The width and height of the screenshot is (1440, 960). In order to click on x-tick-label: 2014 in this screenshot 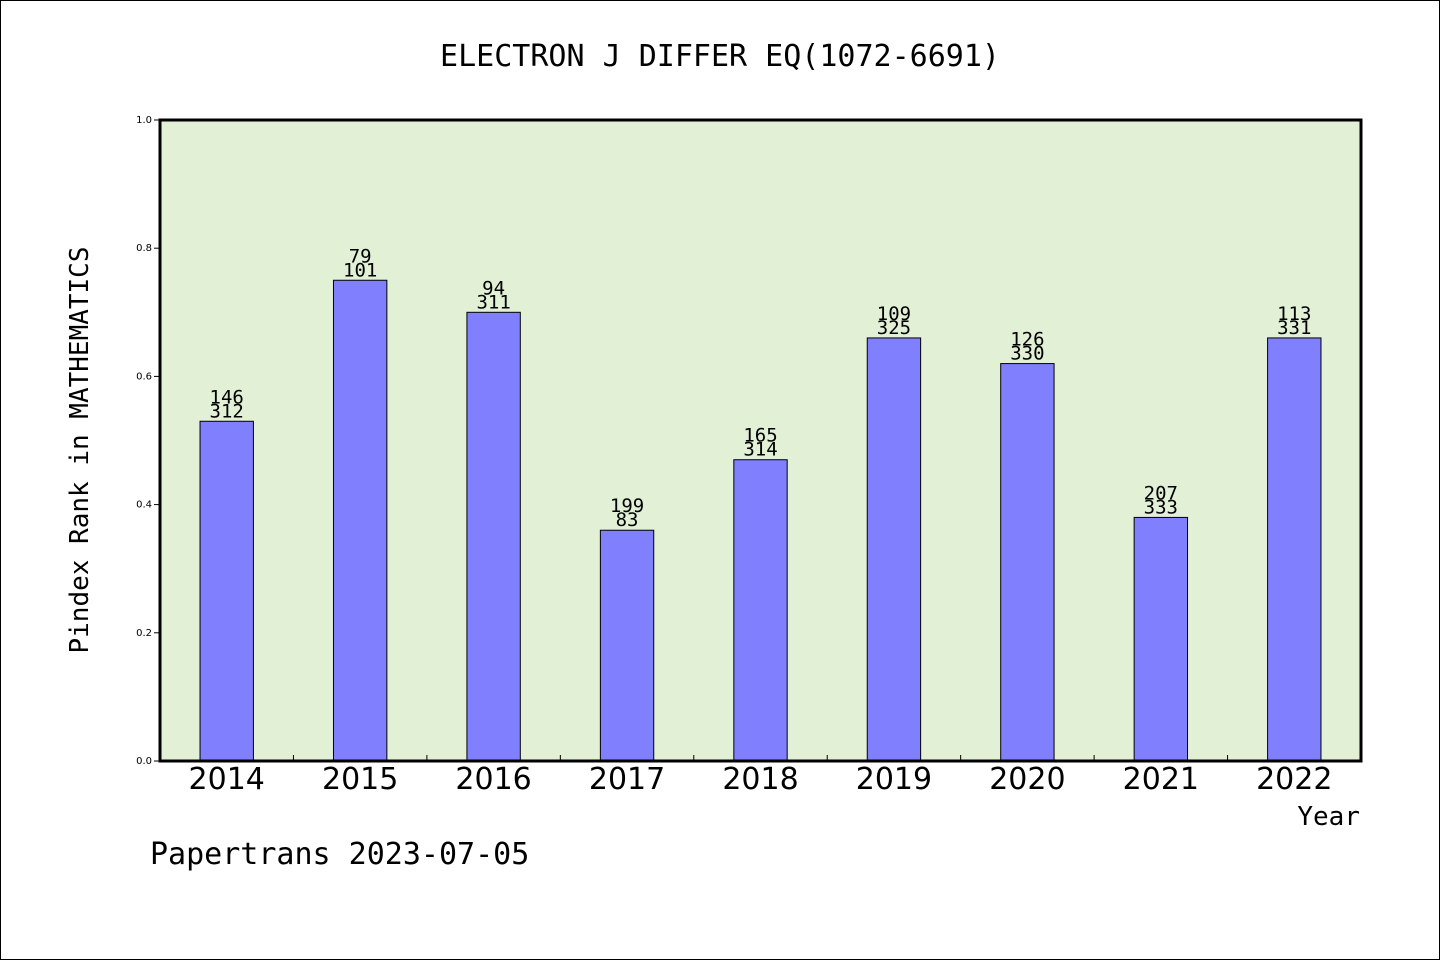, I will do `click(227, 779)`.